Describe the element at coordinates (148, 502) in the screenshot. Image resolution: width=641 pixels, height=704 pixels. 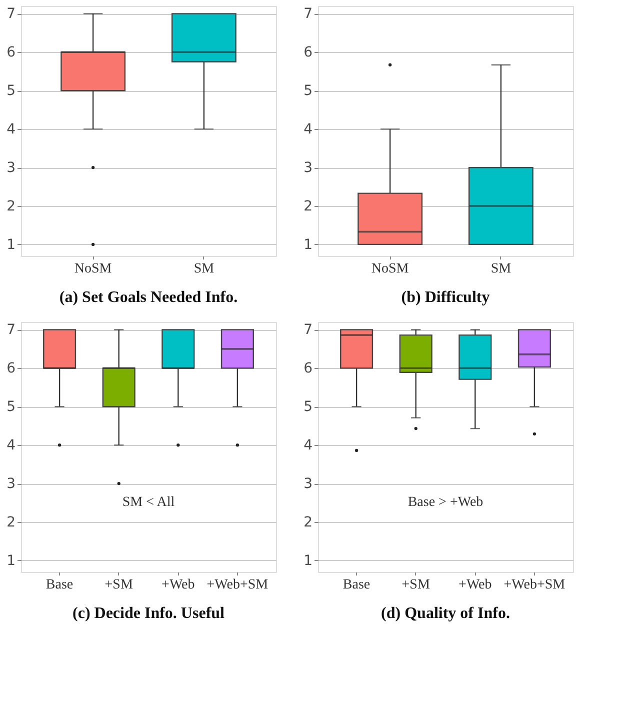
I see `annotation: SM < All` at that location.